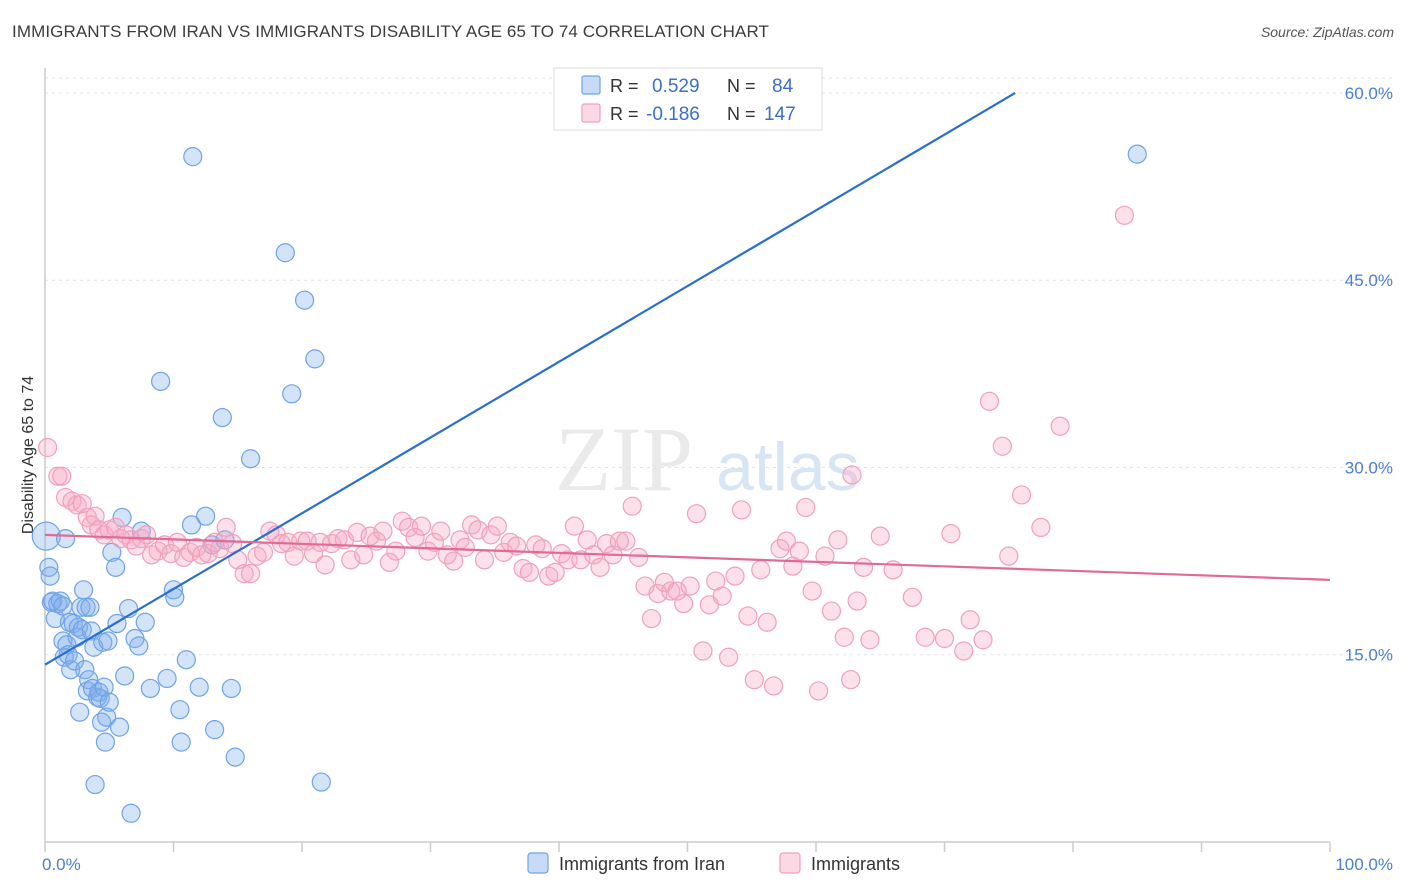 The image size is (1406, 892). I want to click on bottom-legend-swatch-immigrants, so click(790, 863).